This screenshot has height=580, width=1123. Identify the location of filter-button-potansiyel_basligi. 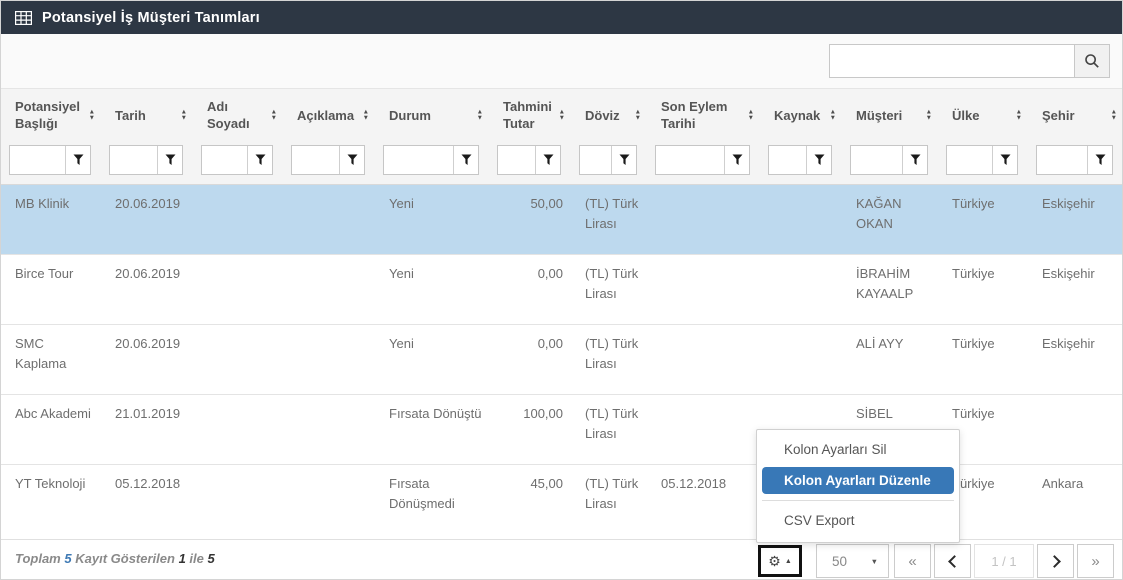
(77, 159).